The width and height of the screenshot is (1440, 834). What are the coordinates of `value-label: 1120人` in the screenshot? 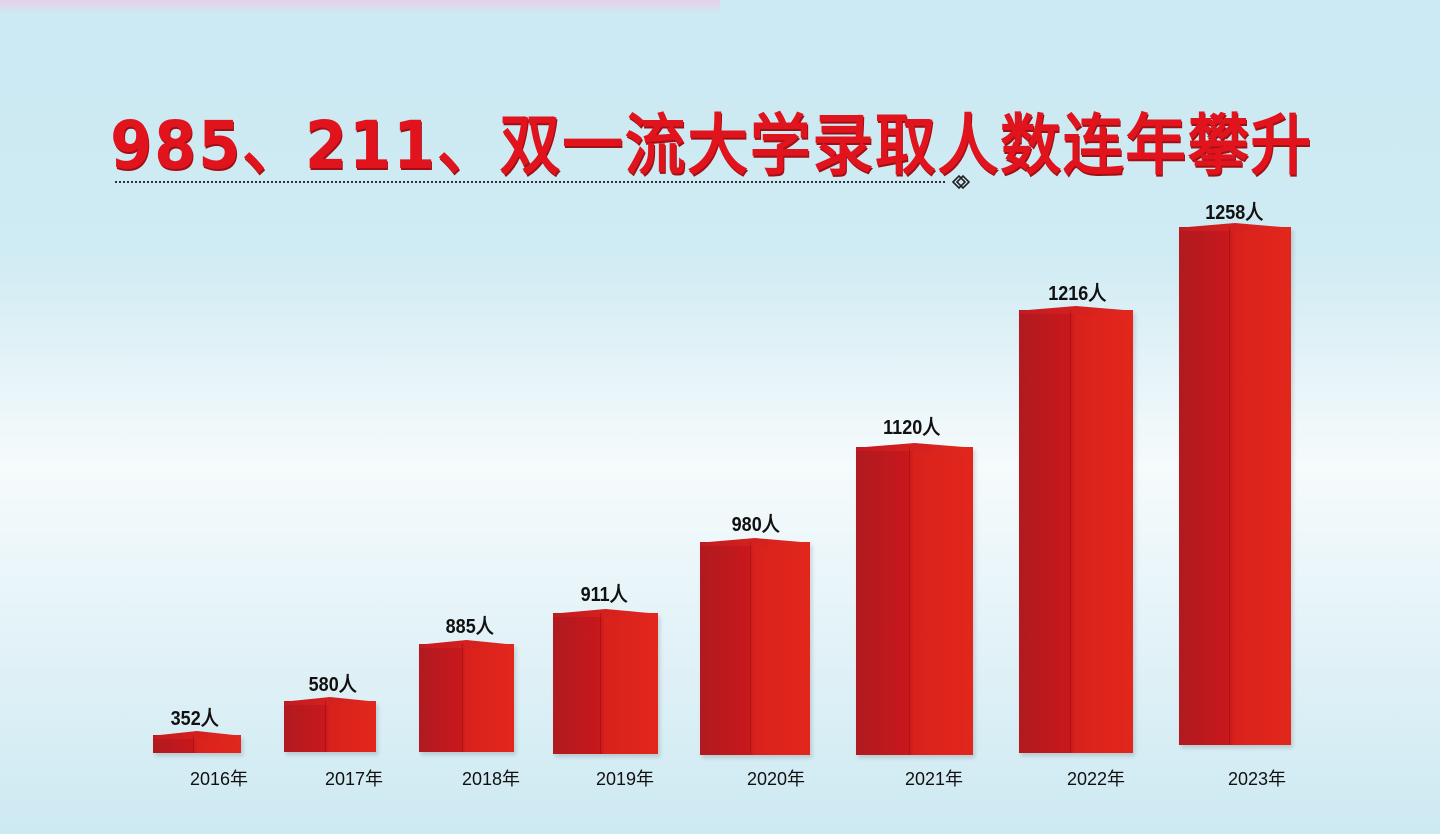 It's located at (912, 428).